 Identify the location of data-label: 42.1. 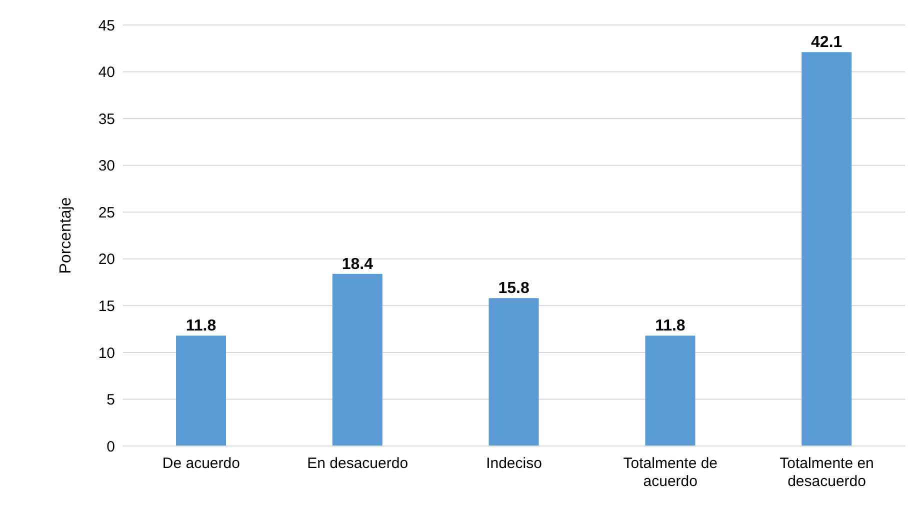
(826, 43).